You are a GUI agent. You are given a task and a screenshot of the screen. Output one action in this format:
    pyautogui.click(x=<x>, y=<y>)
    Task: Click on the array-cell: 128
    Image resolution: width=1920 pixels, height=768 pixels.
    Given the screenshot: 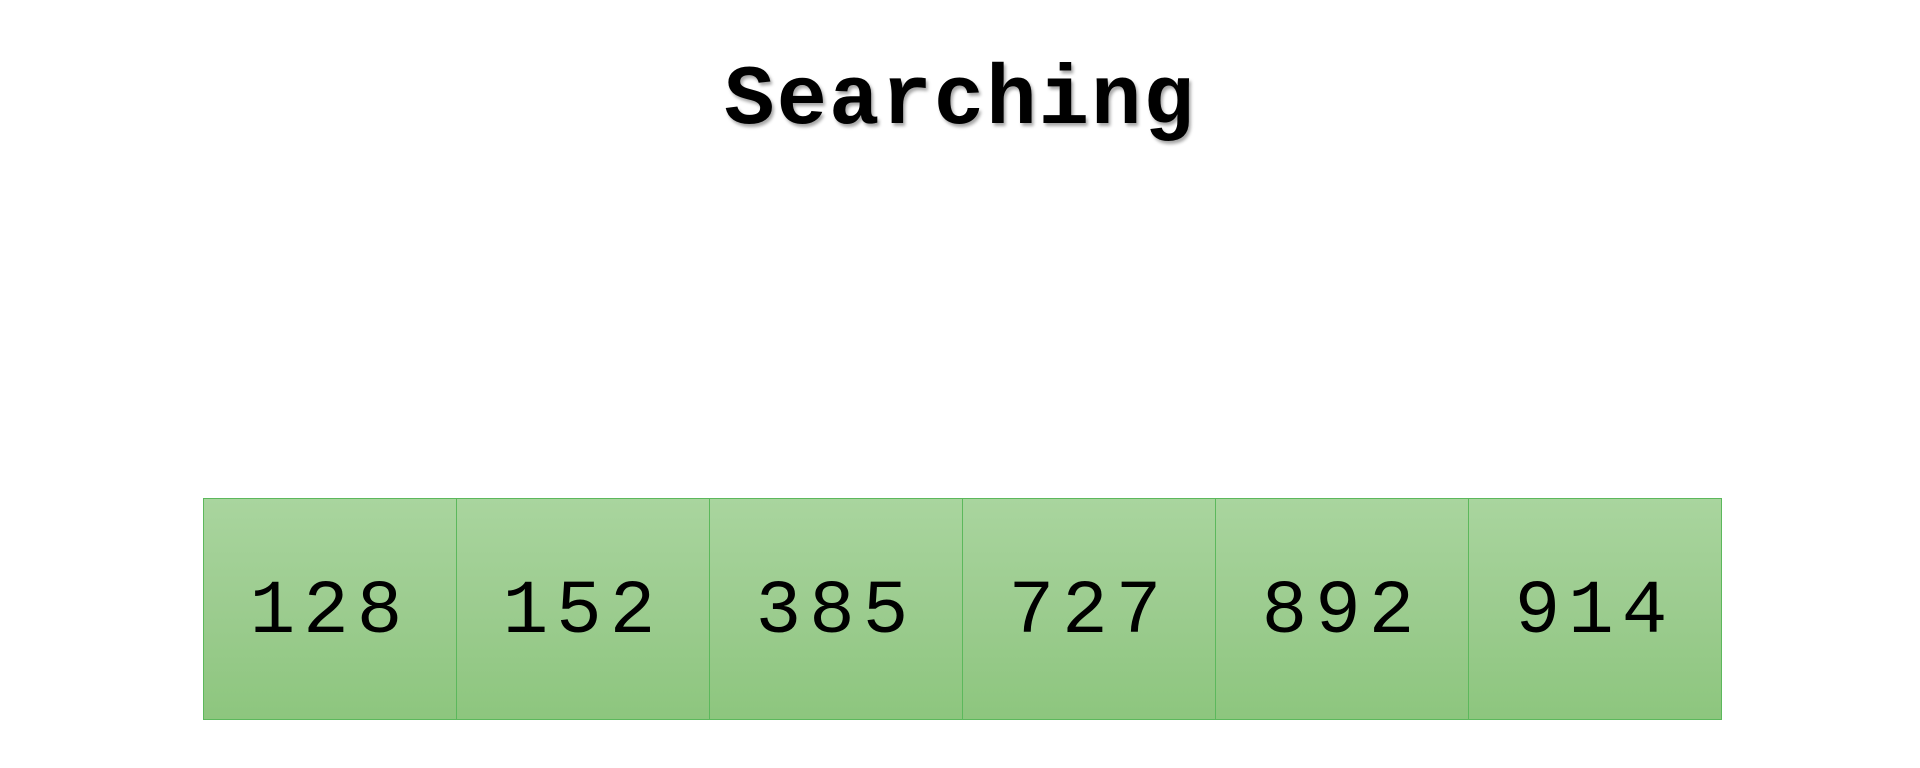 What is the action you would take?
    pyautogui.click(x=330, y=609)
    